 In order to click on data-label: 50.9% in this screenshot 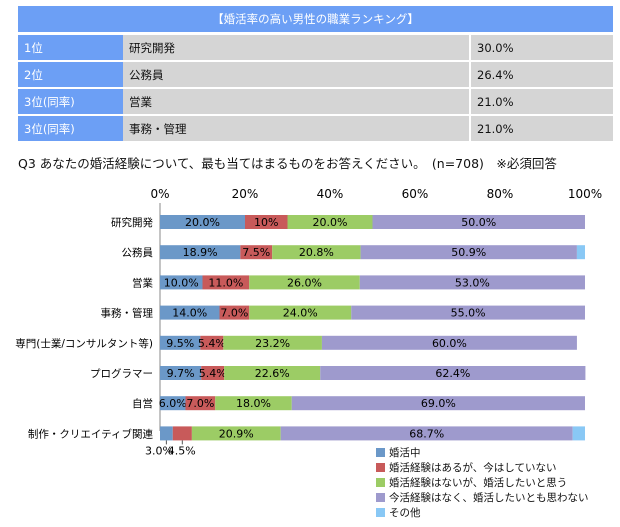, I will do `click(468, 252)`.